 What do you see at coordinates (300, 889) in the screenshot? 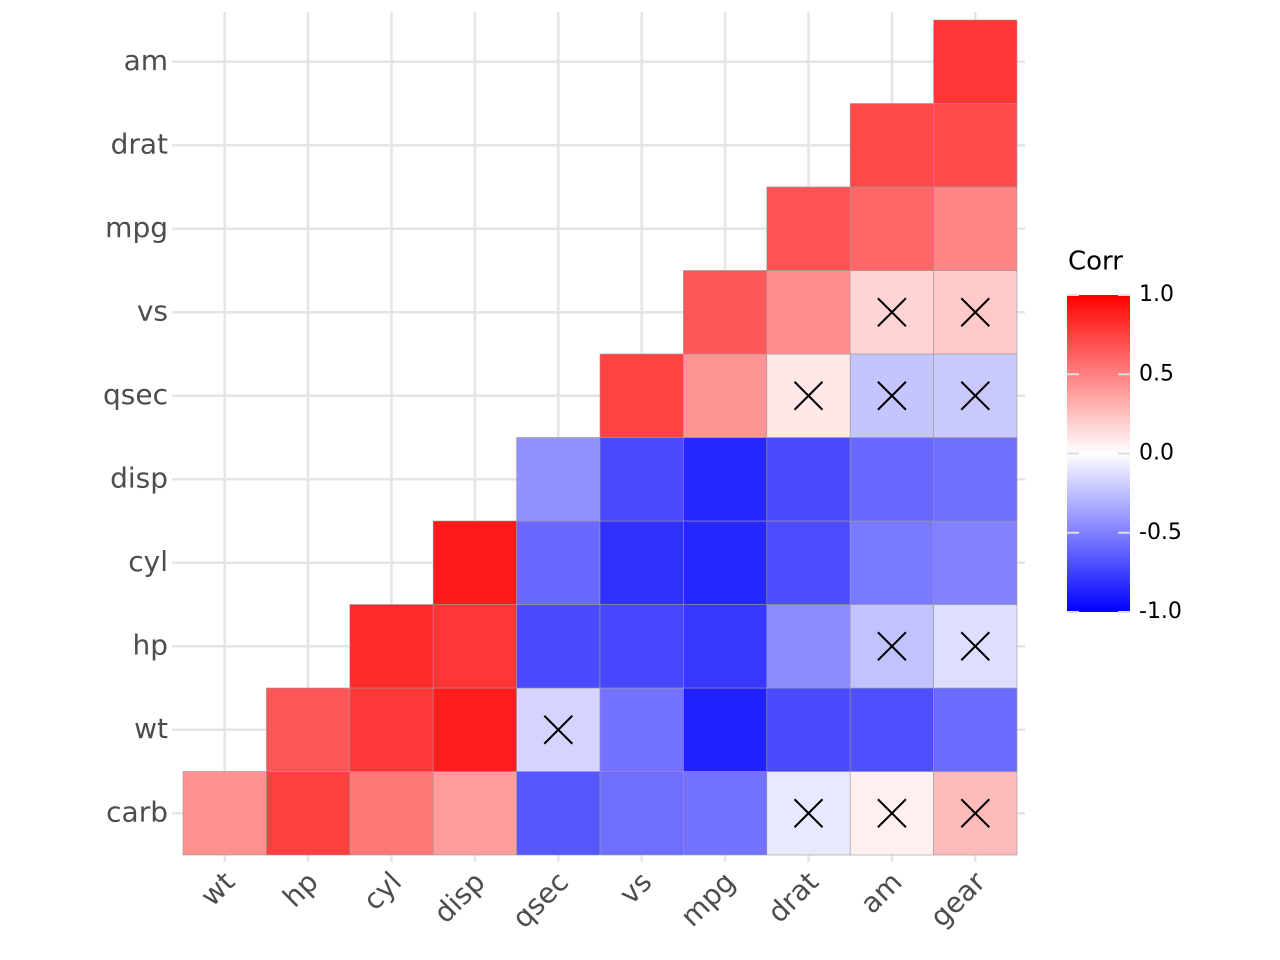
I see `x-tick-label: hp` at bounding box center [300, 889].